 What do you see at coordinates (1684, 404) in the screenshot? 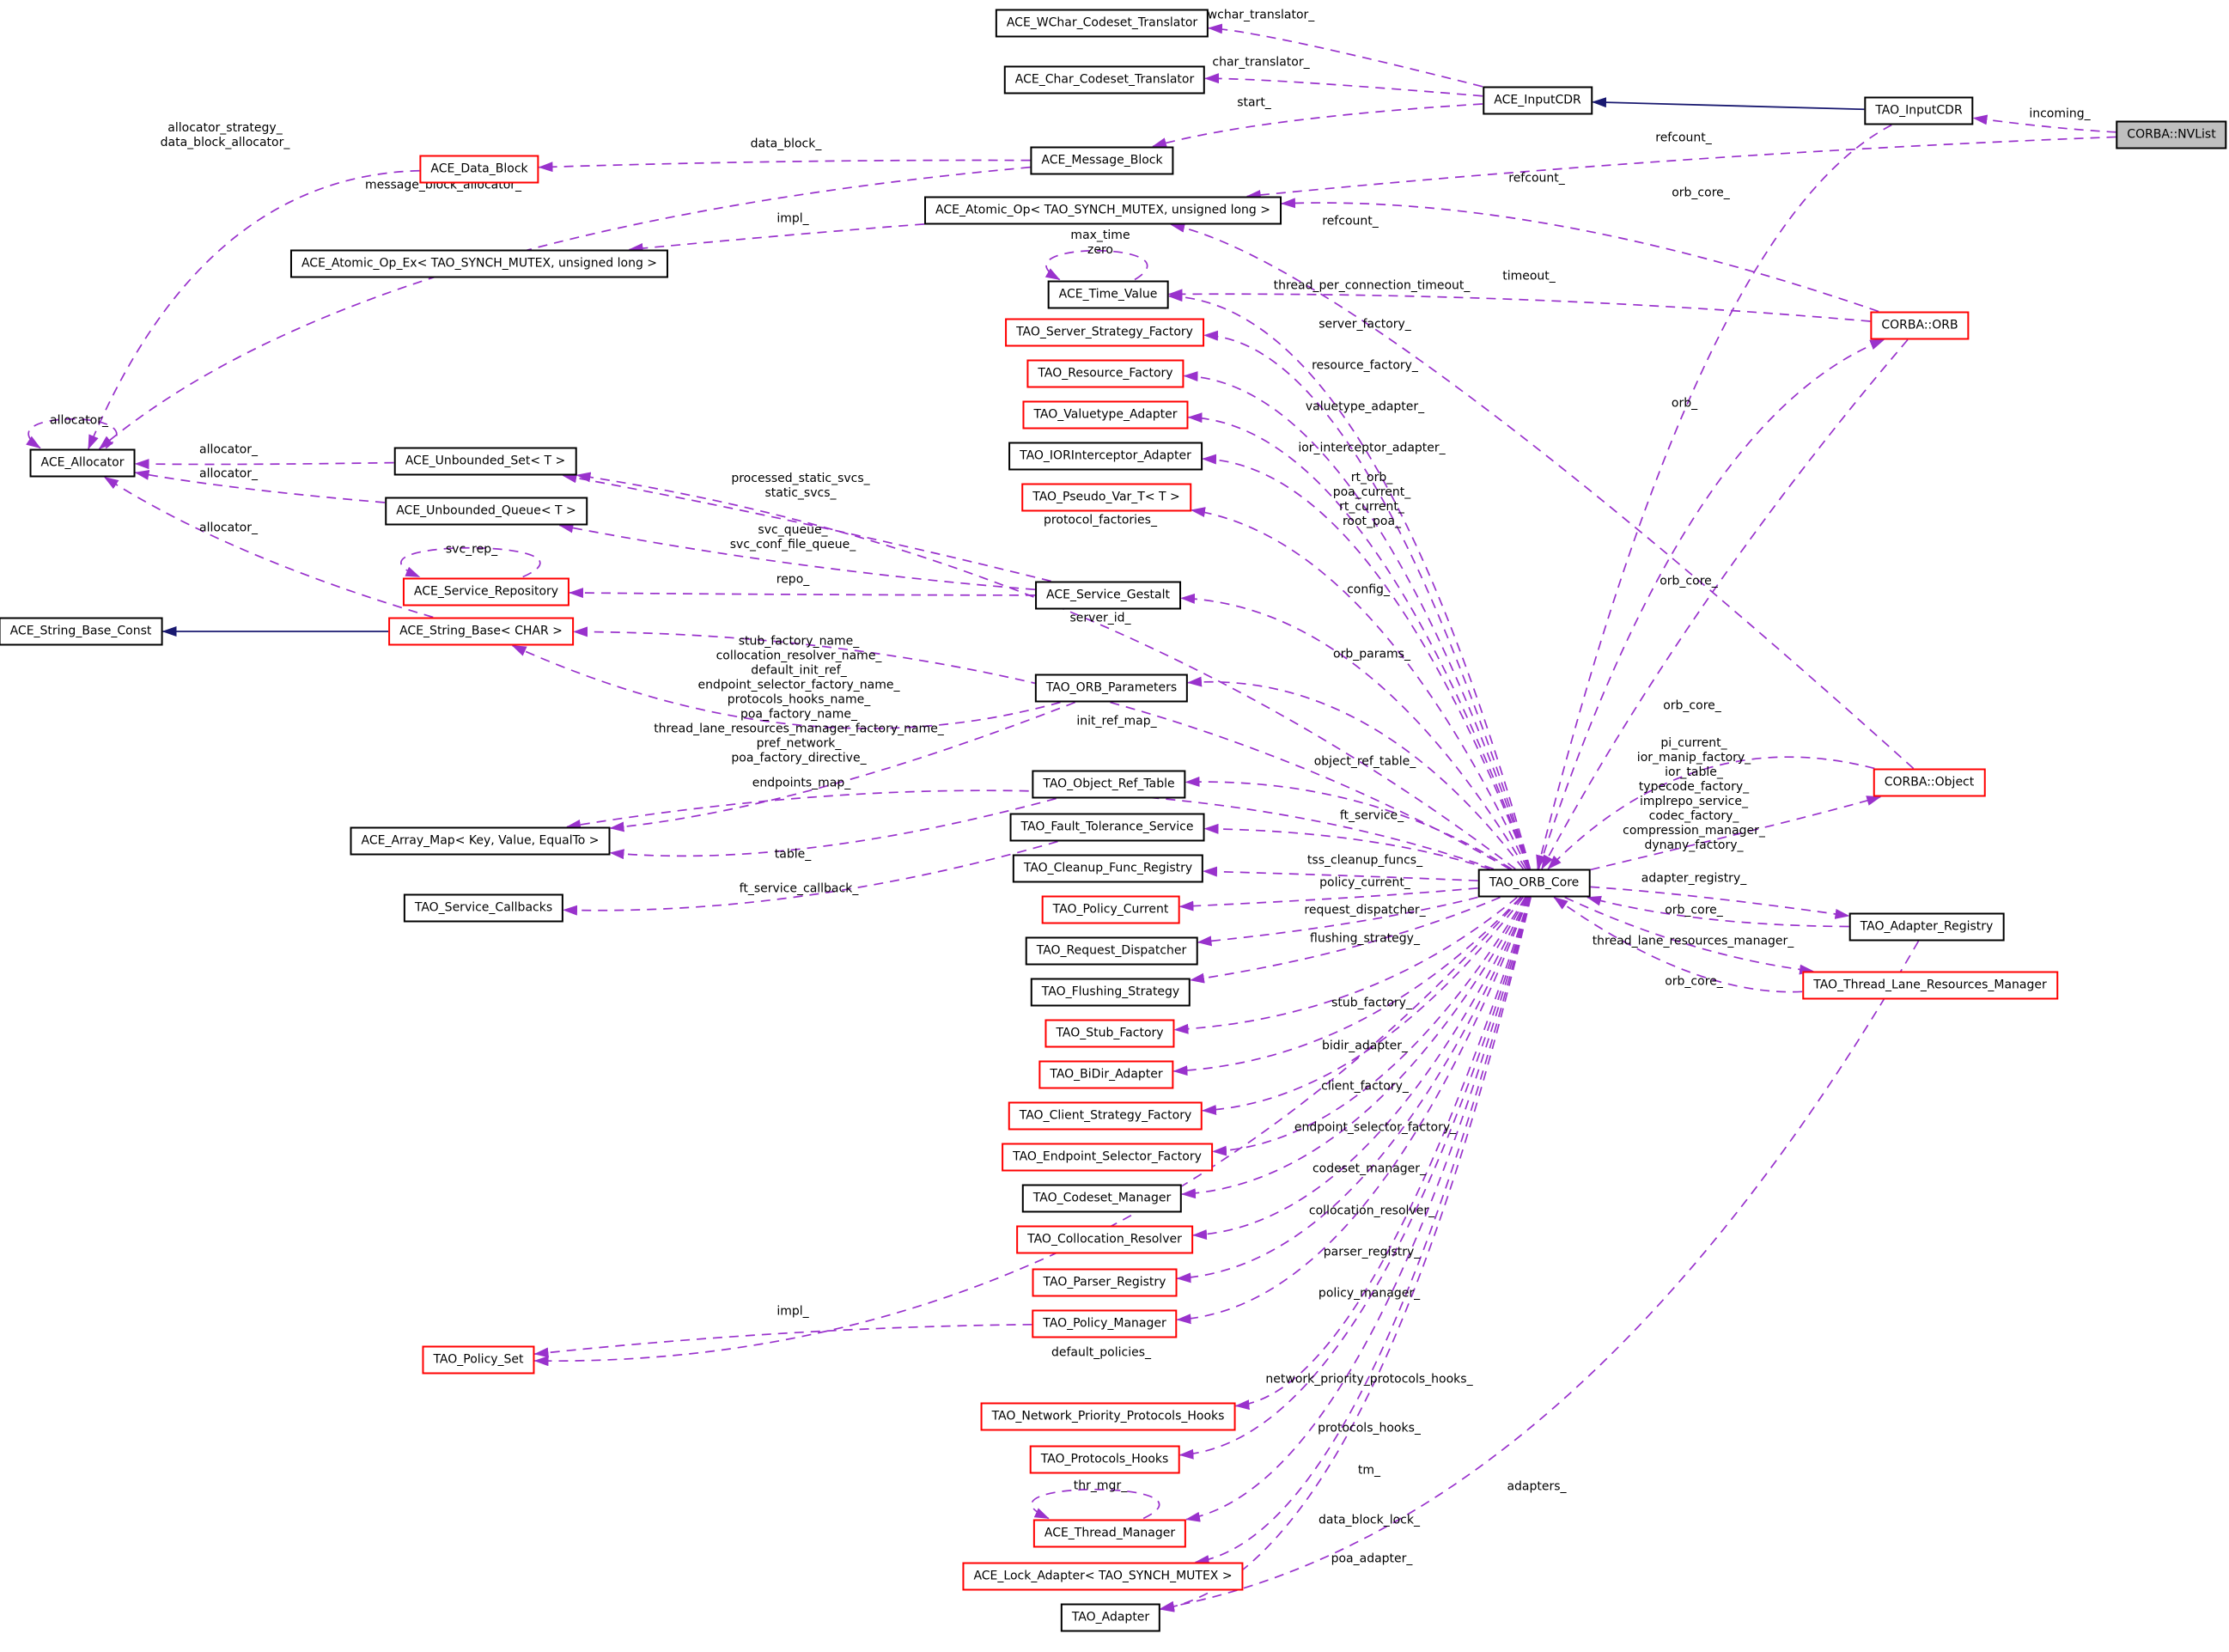
I see `edge-label-orb_: orb_` at bounding box center [1684, 404].